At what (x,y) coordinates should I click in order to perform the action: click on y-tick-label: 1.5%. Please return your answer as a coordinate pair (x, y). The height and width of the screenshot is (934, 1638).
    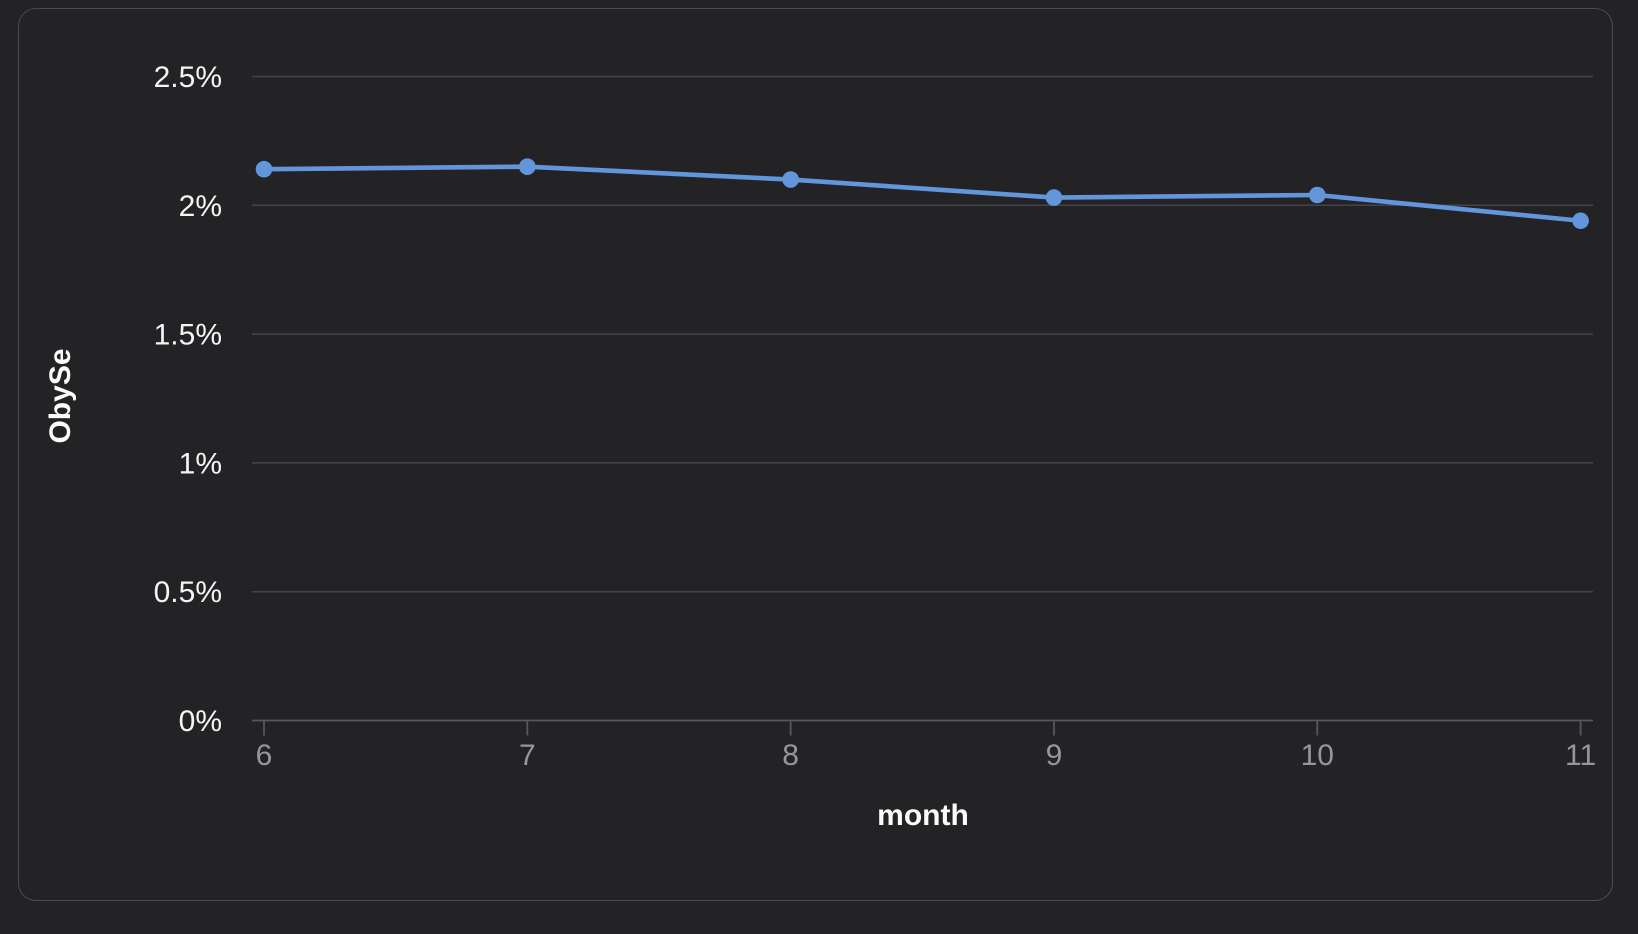
    Looking at the image, I should click on (188, 335).